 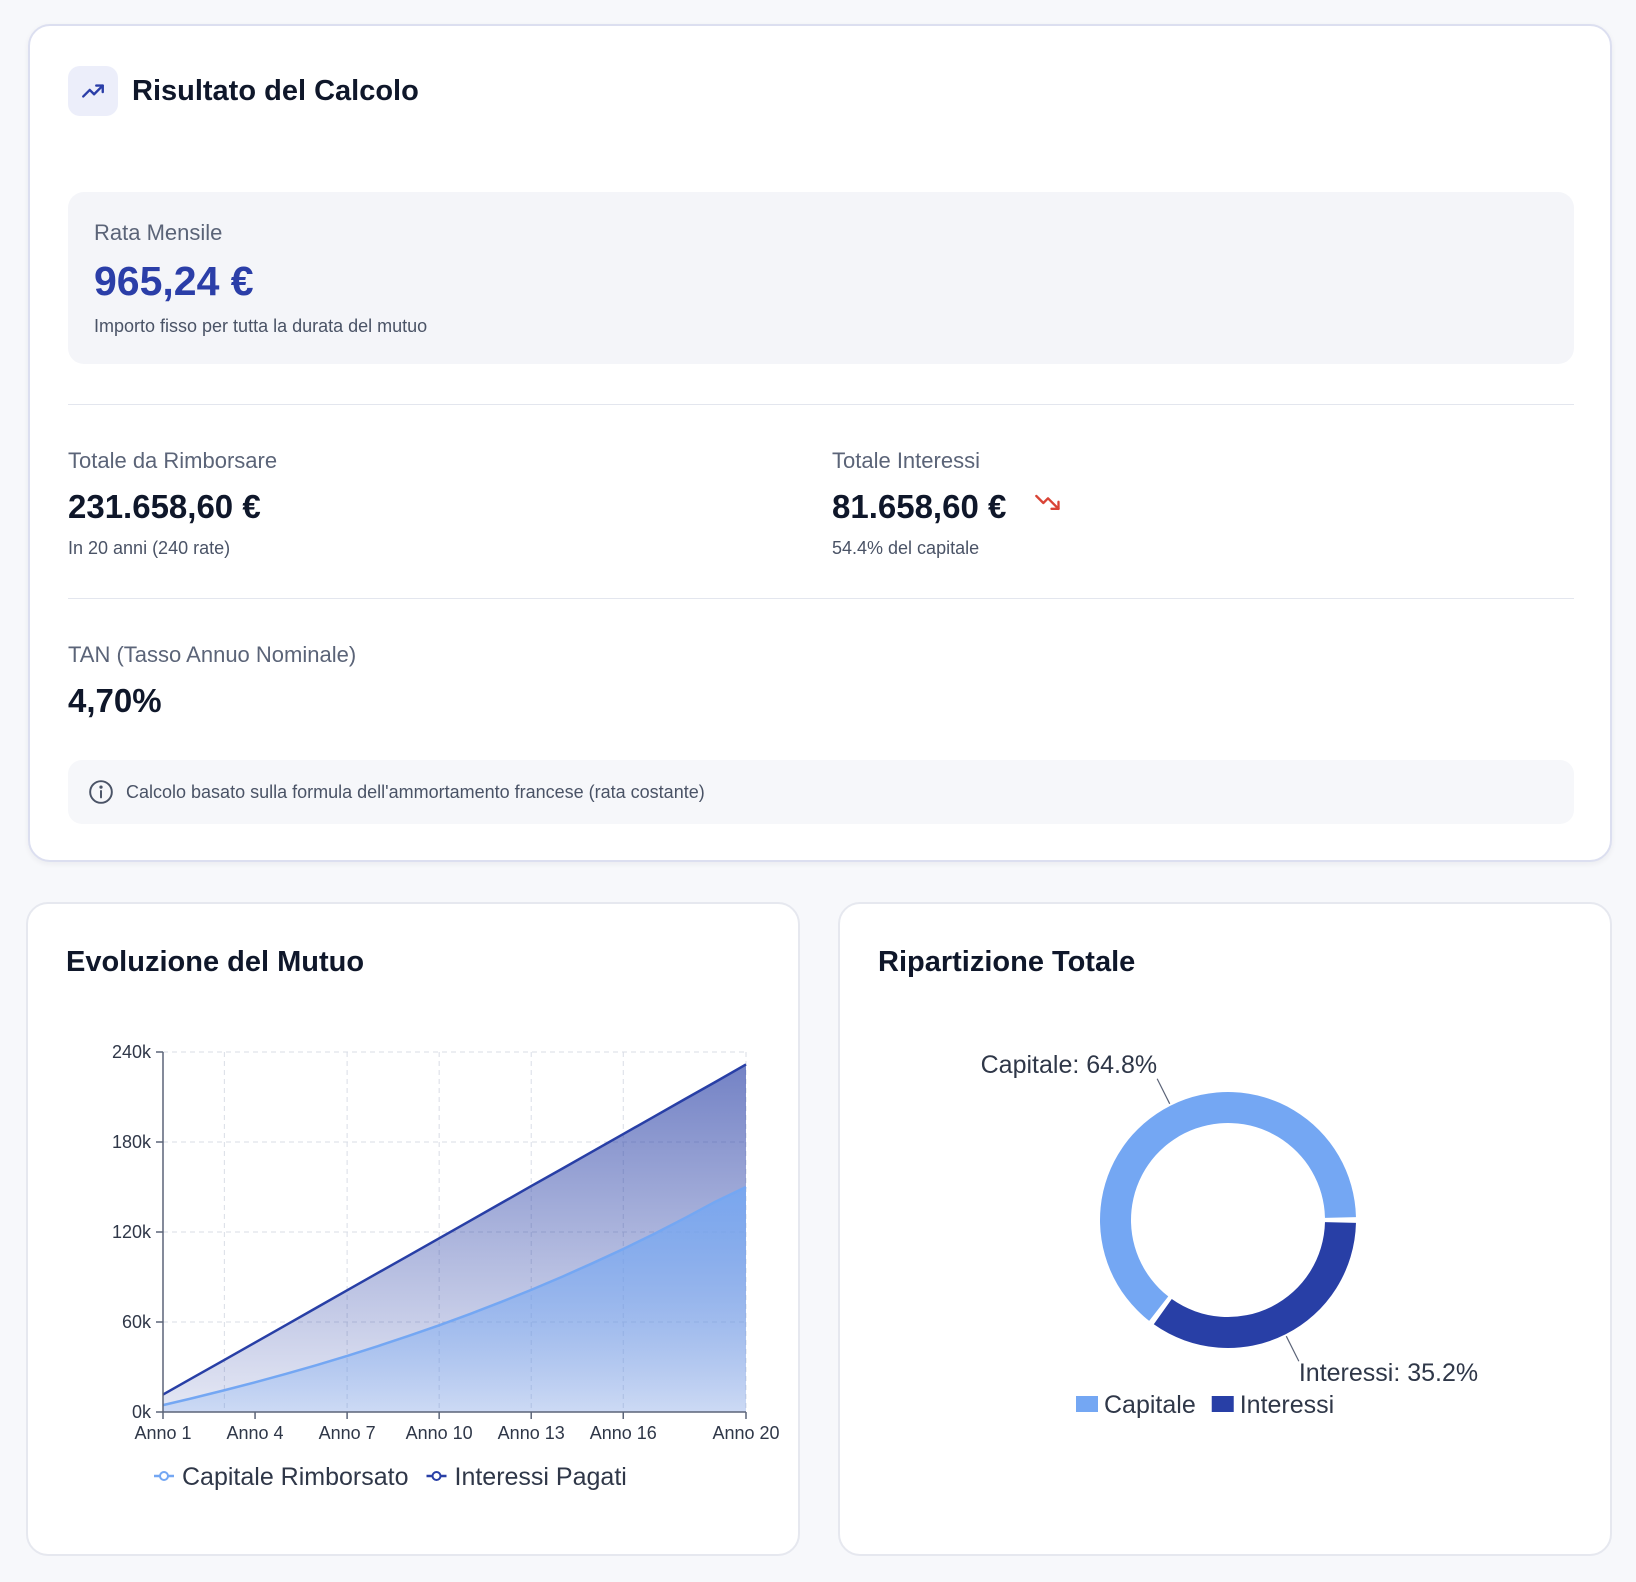 I want to click on interest-label: Interessi: 35.2%, so click(x=1388, y=1373).